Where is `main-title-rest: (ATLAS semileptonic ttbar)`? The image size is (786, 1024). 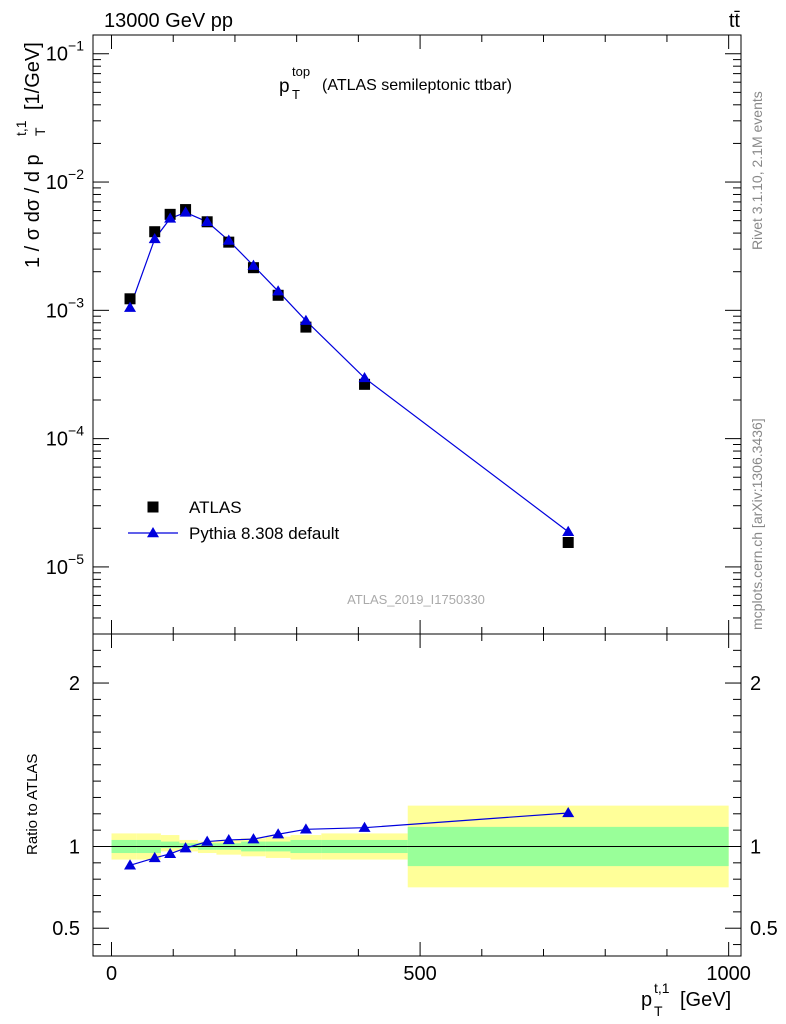
main-title-rest: (ATLAS semileptonic ttbar) is located at coordinates (417, 85).